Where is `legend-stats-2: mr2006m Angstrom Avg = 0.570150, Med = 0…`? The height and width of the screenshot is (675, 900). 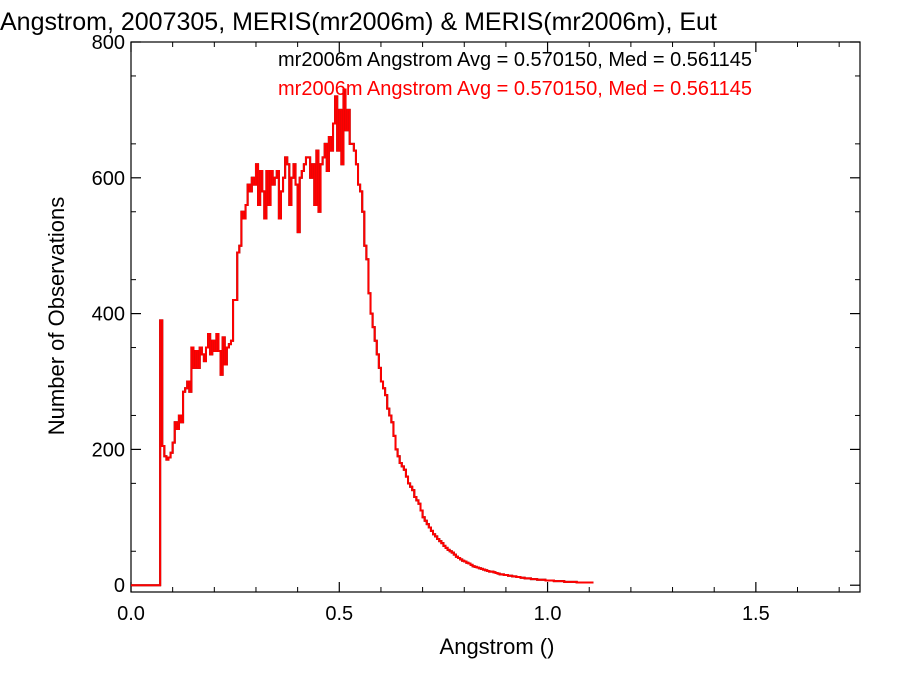
legend-stats-2: mr2006m Angstrom Avg = 0.570150, Med = 0… is located at coordinates (515, 89).